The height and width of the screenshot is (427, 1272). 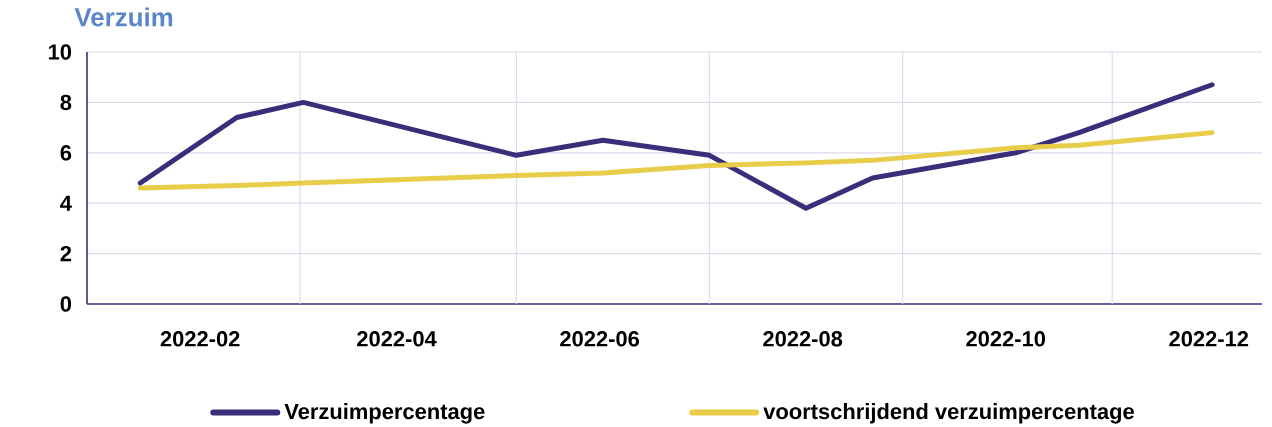 I want to click on y-tick-label: 8, so click(x=66, y=102).